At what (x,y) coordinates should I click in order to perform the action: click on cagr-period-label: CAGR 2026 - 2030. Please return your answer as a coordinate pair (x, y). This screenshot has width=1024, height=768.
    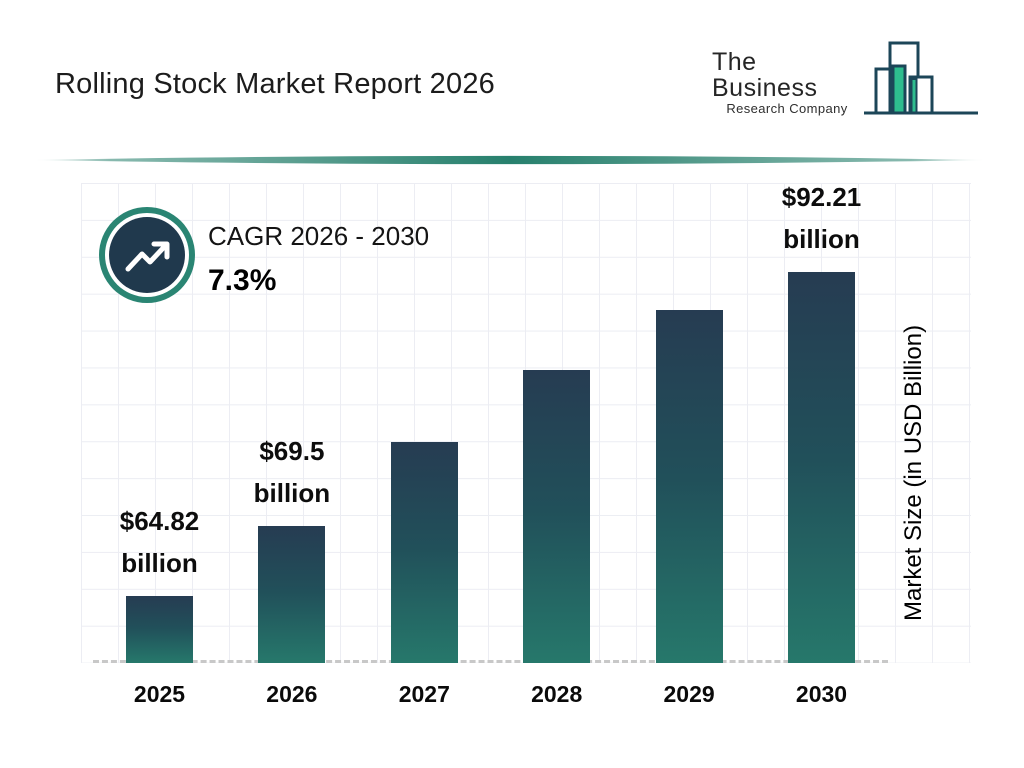
    Looking at the image, I should click on (319, 236).